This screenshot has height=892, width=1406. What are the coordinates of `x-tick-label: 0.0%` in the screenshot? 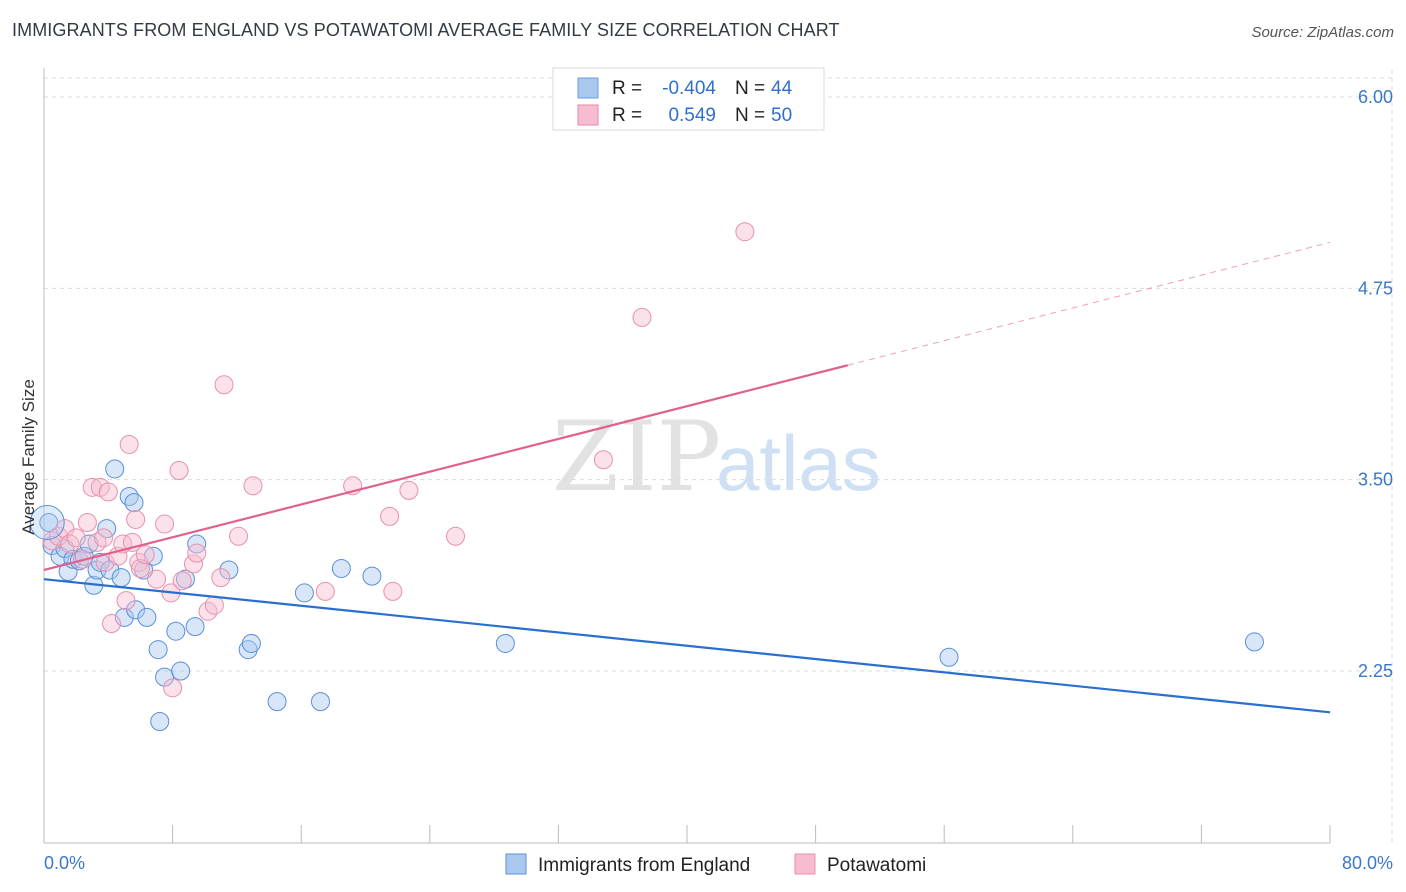 It's located at (64, 863).